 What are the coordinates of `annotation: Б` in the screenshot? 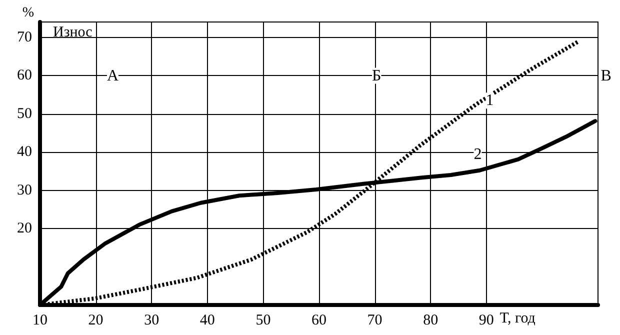 It's located at (377, 75).